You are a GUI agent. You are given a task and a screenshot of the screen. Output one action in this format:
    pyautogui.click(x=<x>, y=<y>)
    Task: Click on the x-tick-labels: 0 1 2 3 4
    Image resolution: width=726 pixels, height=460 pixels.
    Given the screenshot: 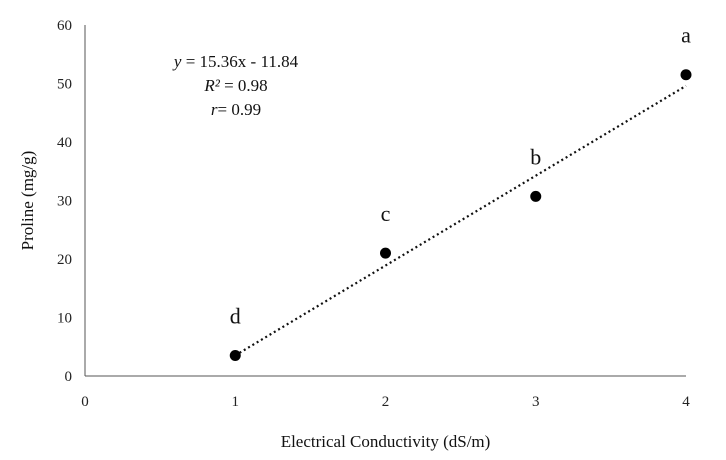 What is the action you would take?
    pyautogui.click(x=385, y=402)
    